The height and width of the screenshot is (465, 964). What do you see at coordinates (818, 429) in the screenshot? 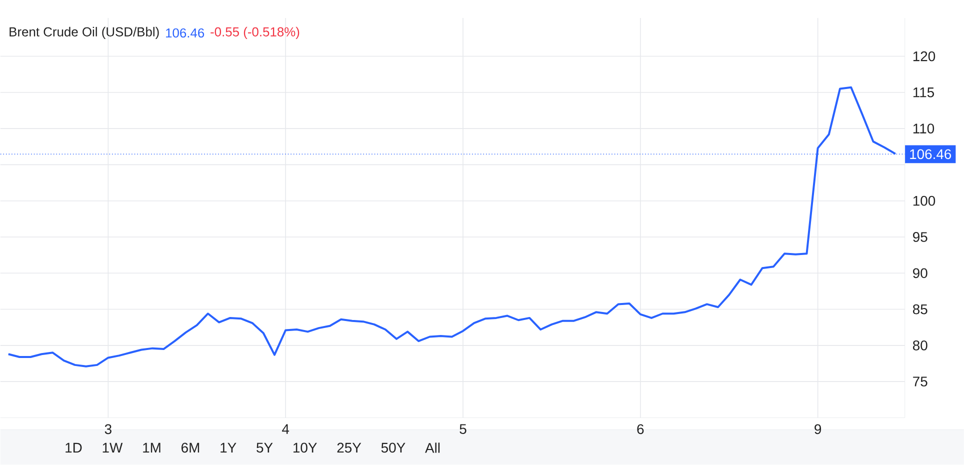
I see `x-tick-label: 9` at bounding box center [818, 429].